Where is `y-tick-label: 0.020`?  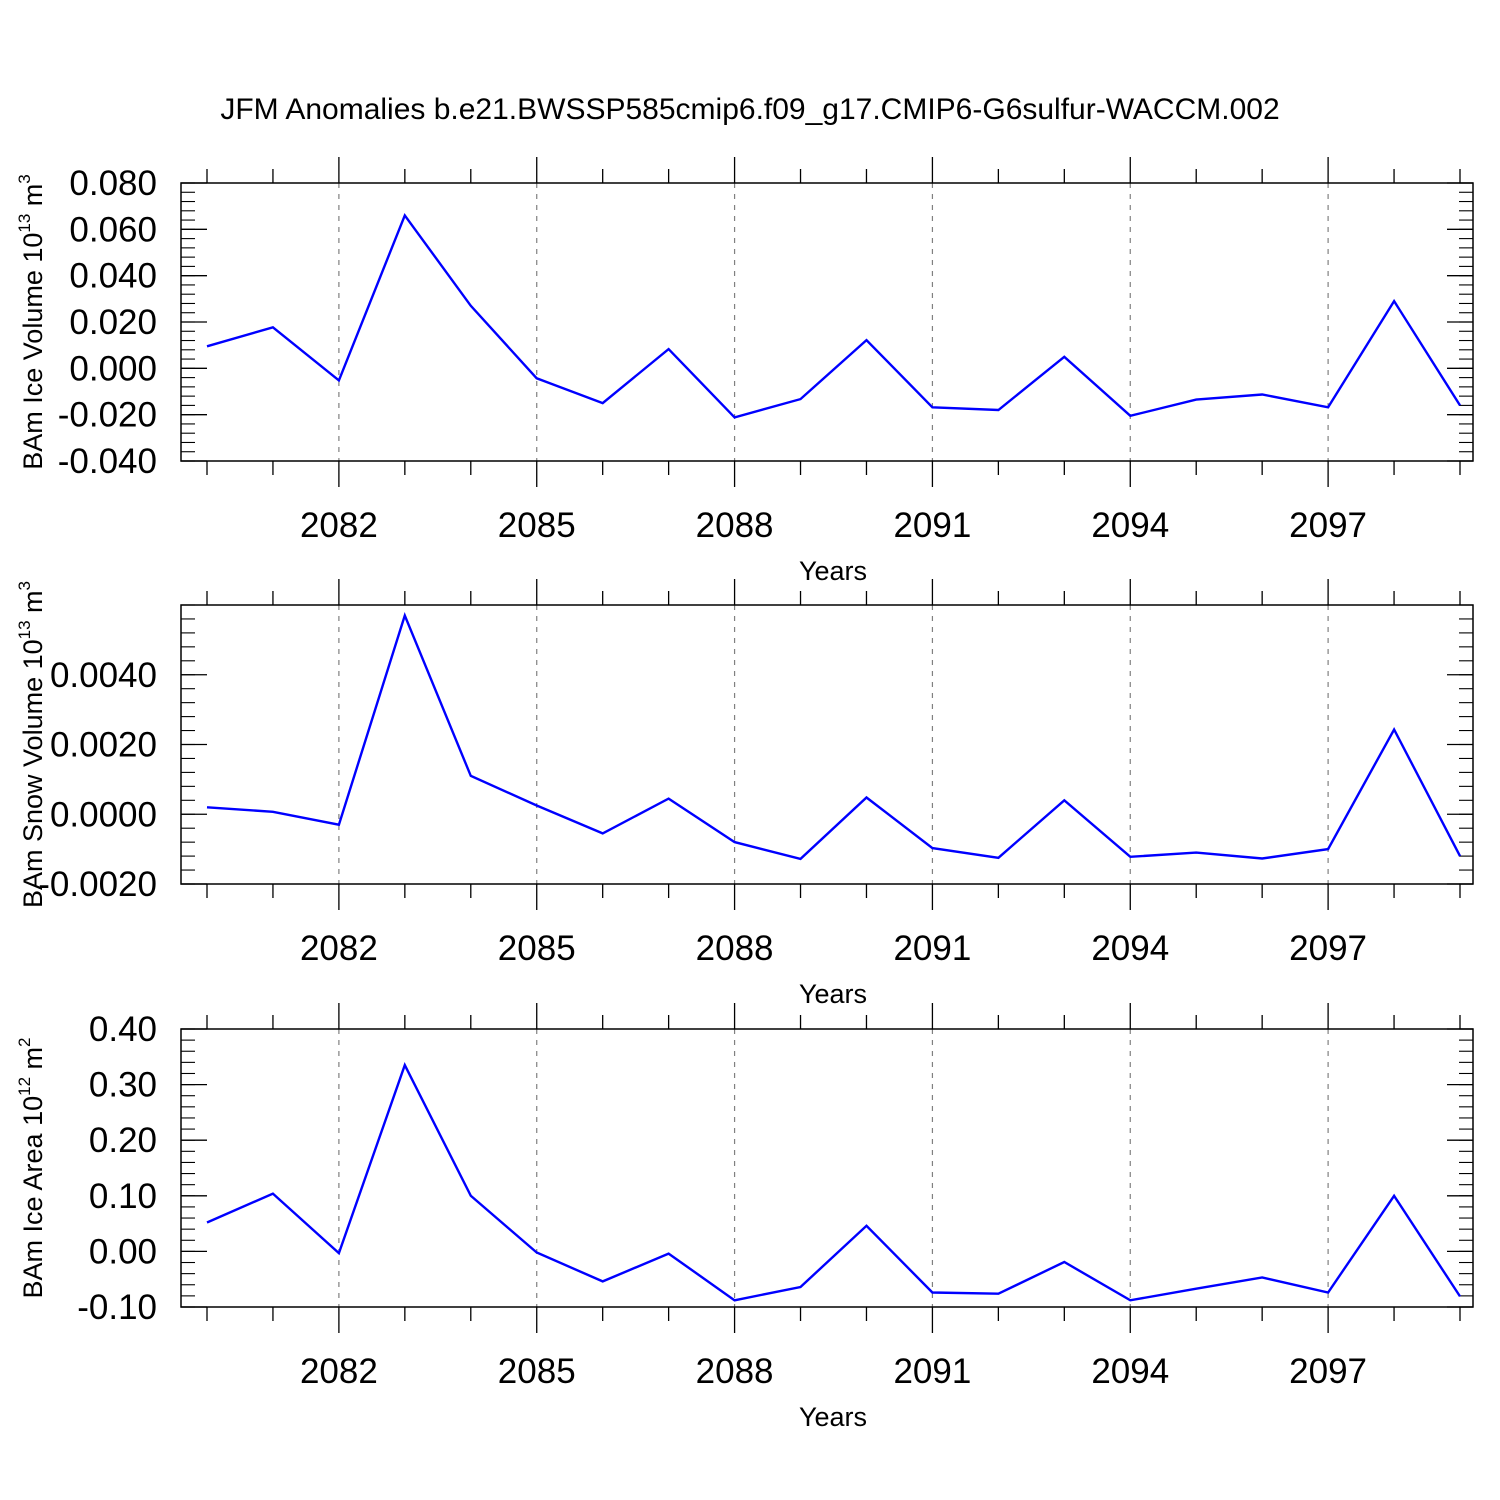 y-tick-label: 0.020 is located at coordinates (113, 322).